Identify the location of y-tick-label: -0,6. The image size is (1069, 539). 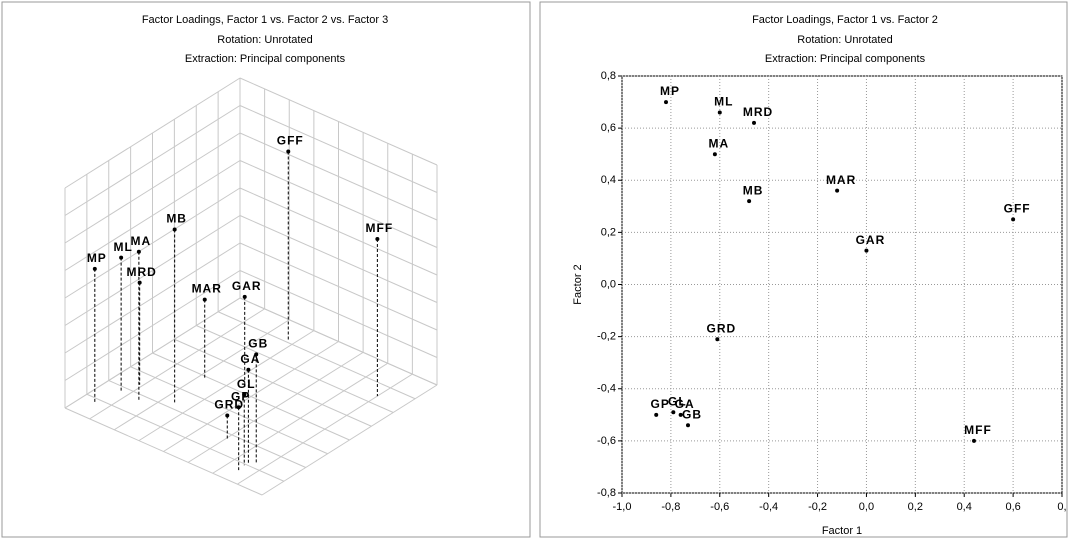
(606, 441).